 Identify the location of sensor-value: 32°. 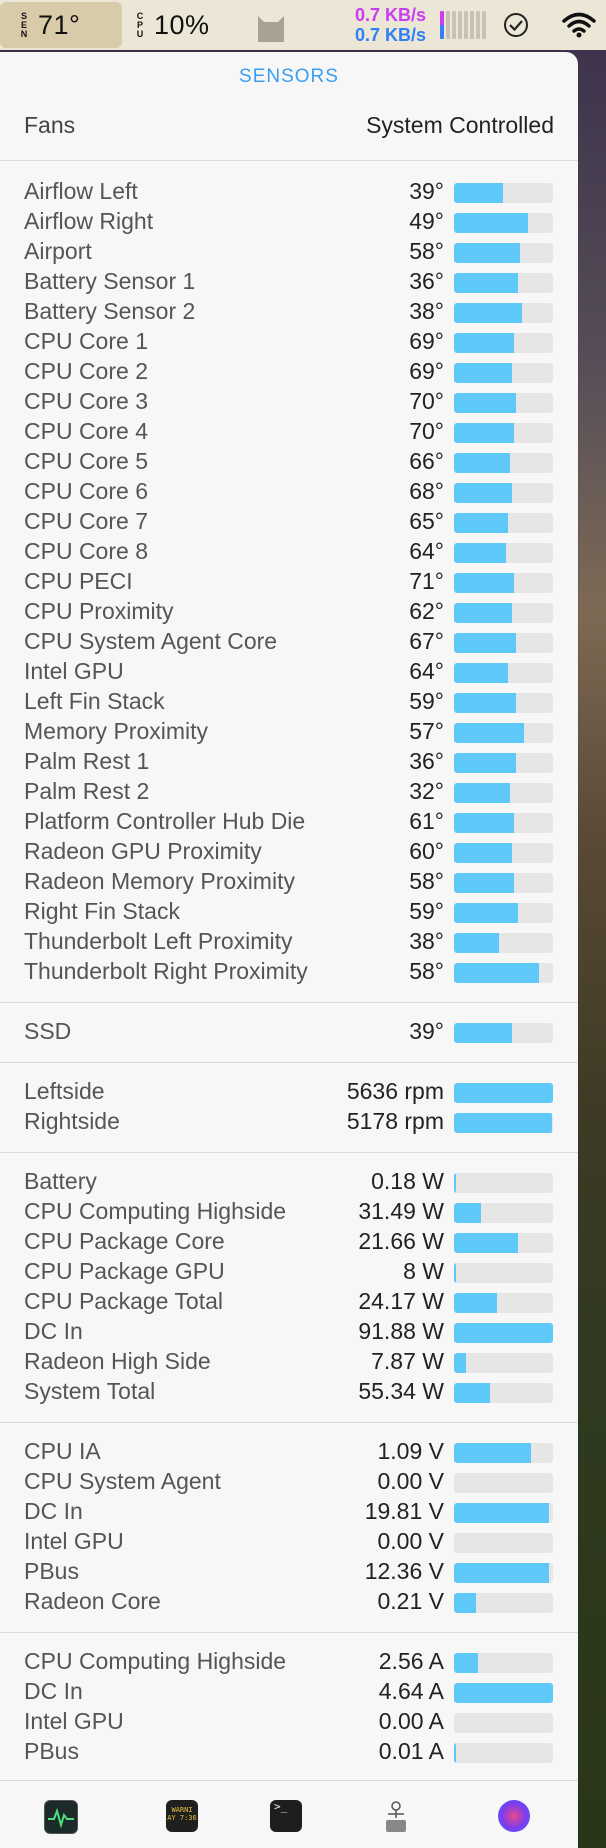
(426, 791).